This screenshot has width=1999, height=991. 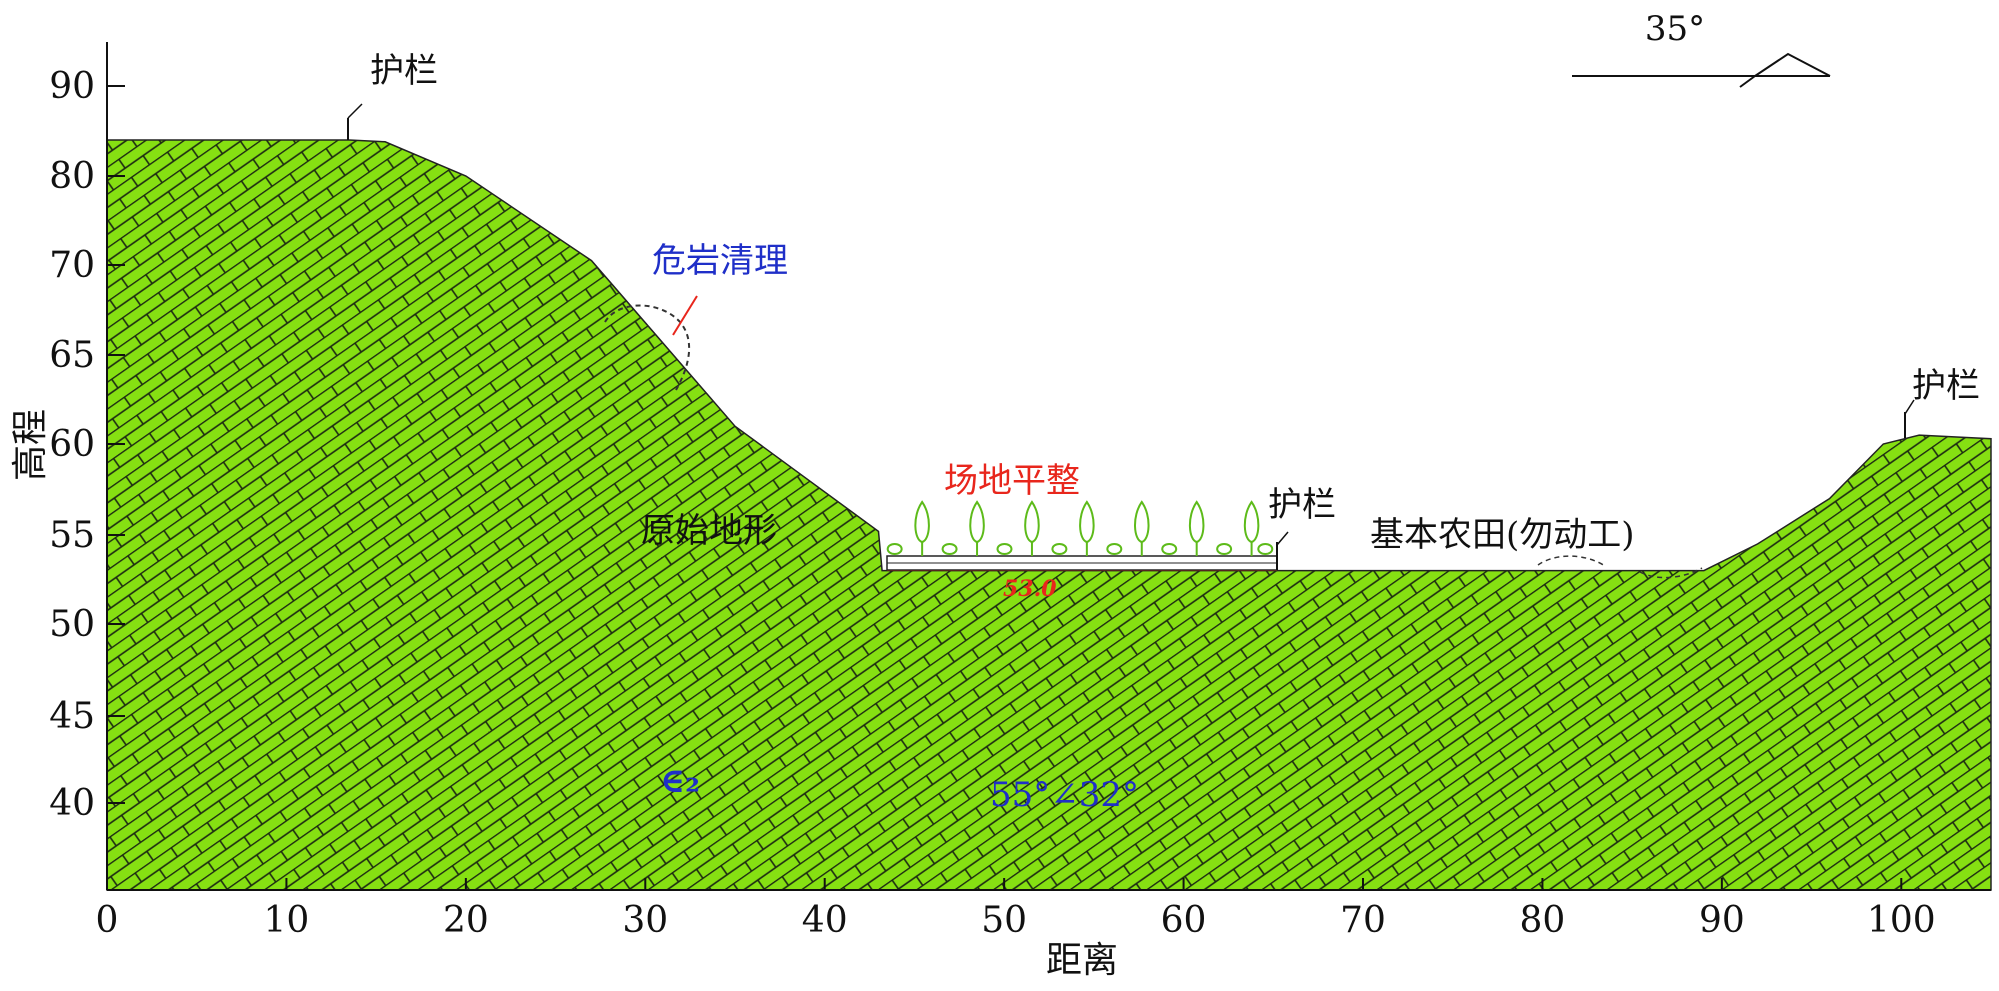 I want to click on dip-angle-label: 35°, so click(x=1675, y=29).